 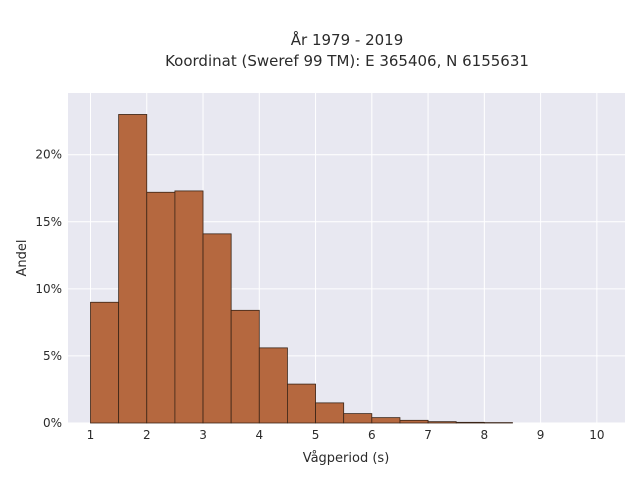 I want to click on x-axis-label: Vågperiod (s), so click(x=346, y=458).